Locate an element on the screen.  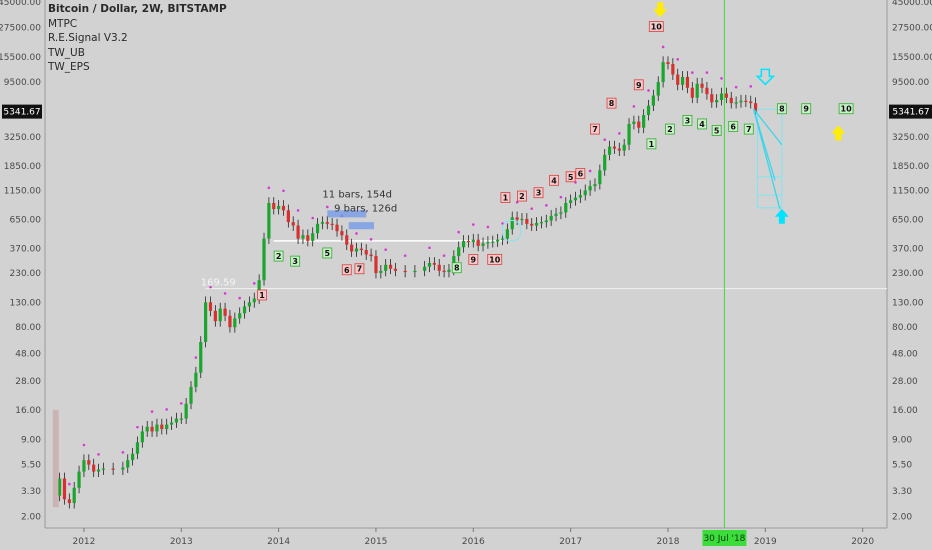
range-box-9-bars is located at coordinates (361, 226).